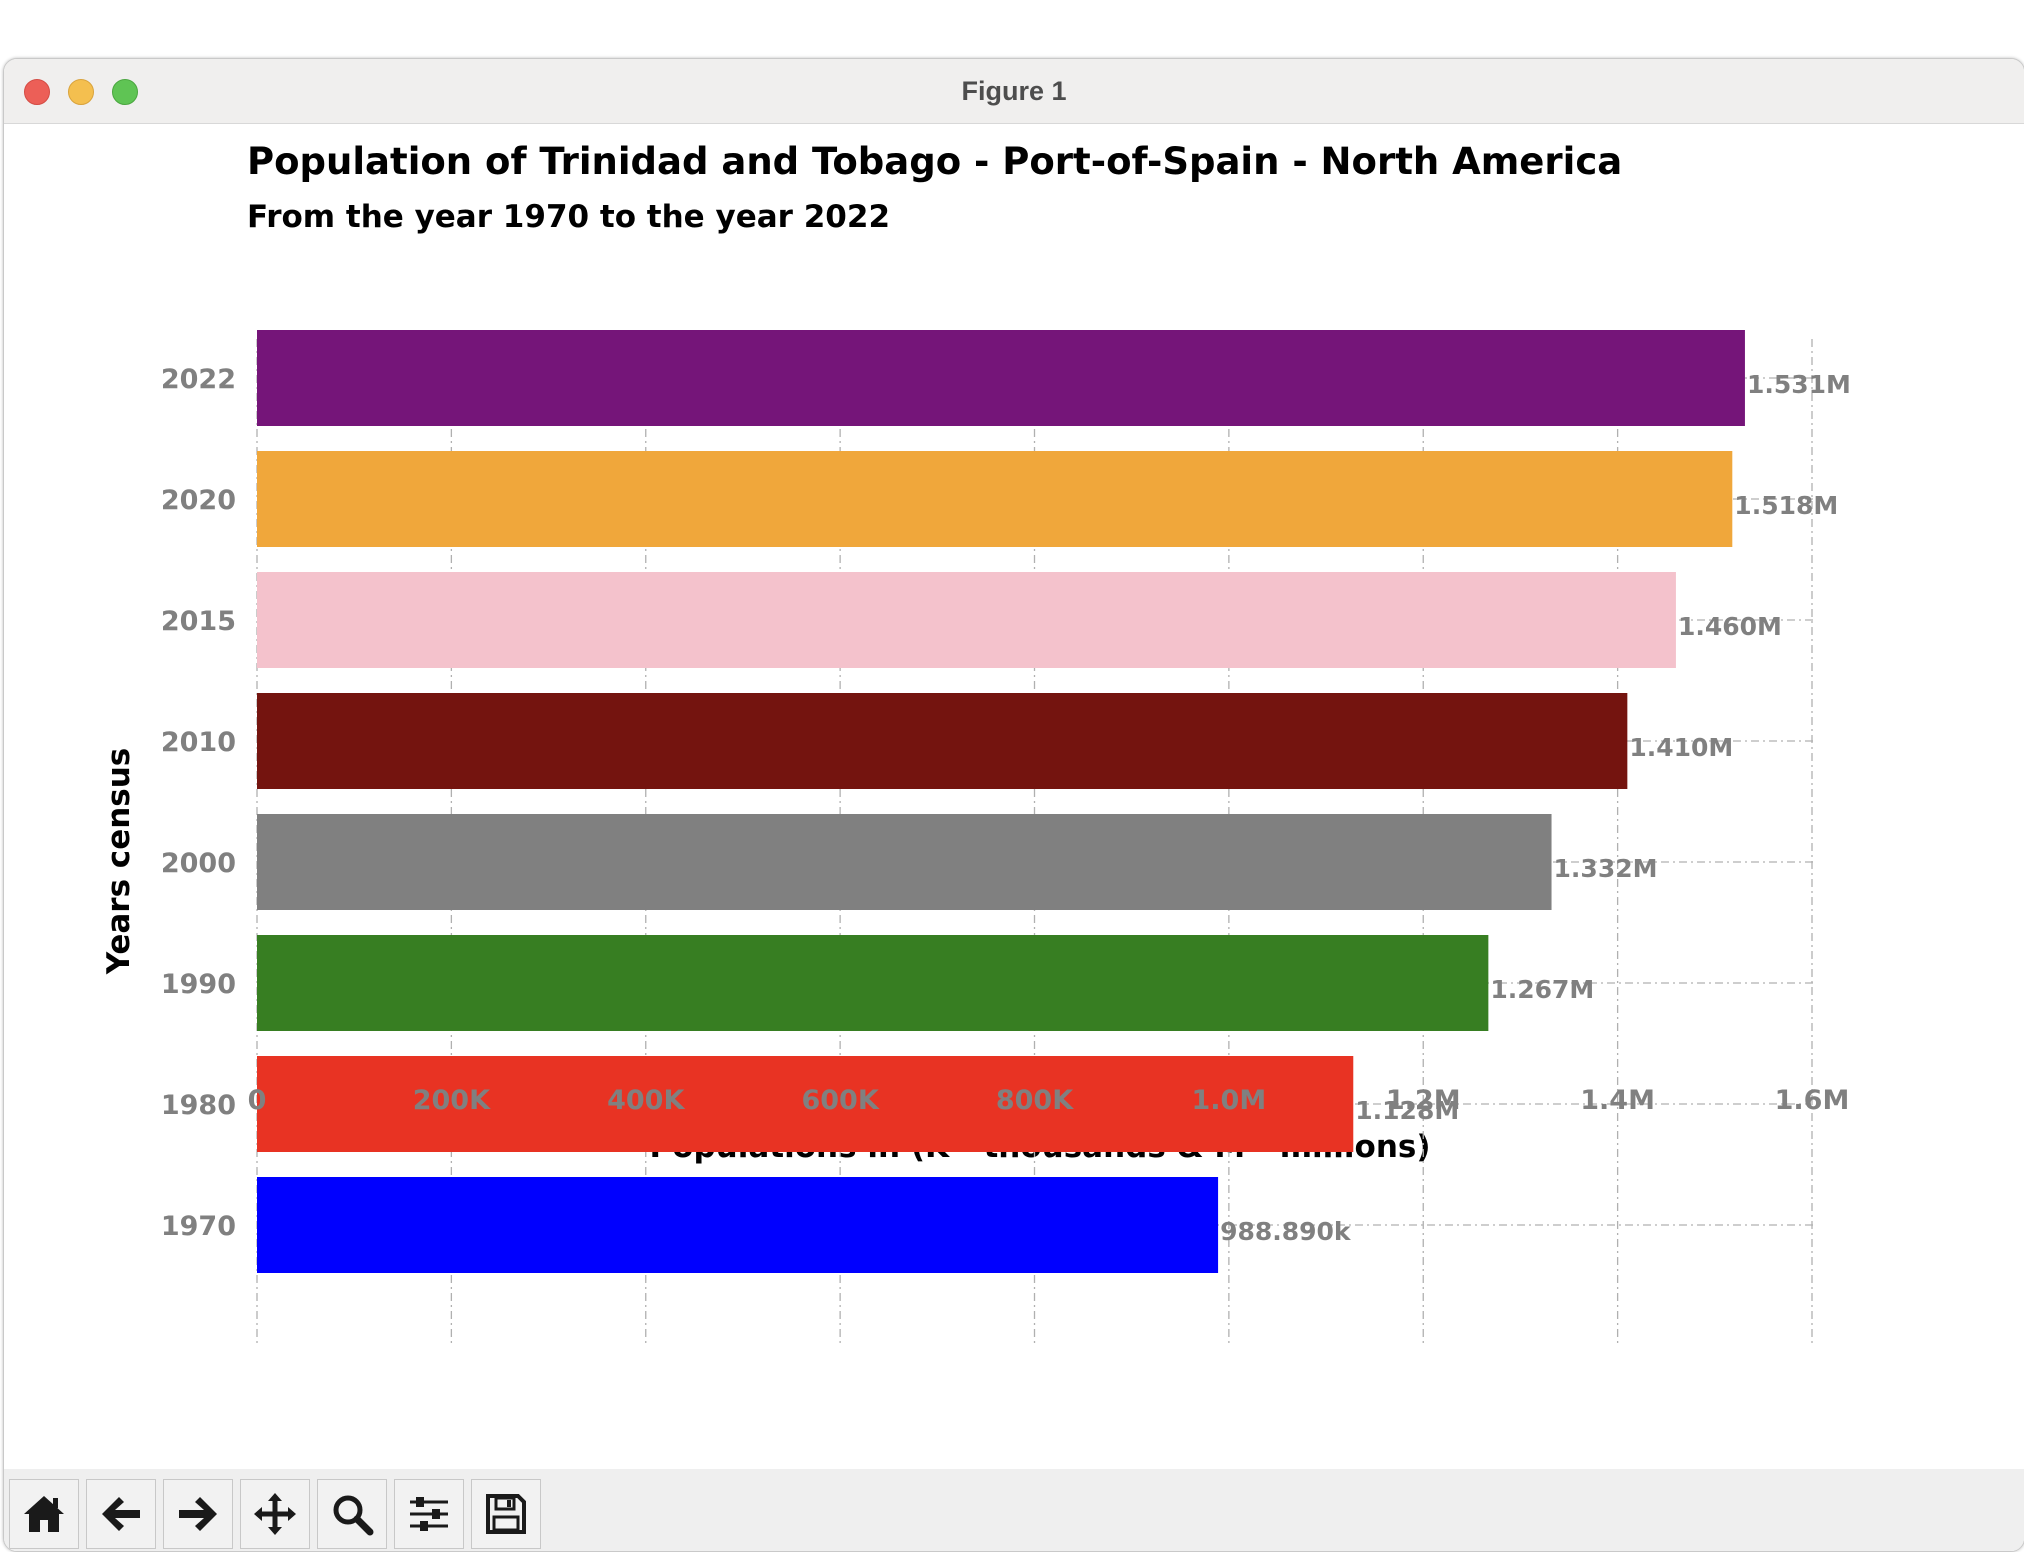 This screenshot has width=2024, height=1552. What do you see at coordinates (1286, 1231) in the screenshot?
I see `bar-value-label: 988.890k` at bounding box center [1286, 1231].